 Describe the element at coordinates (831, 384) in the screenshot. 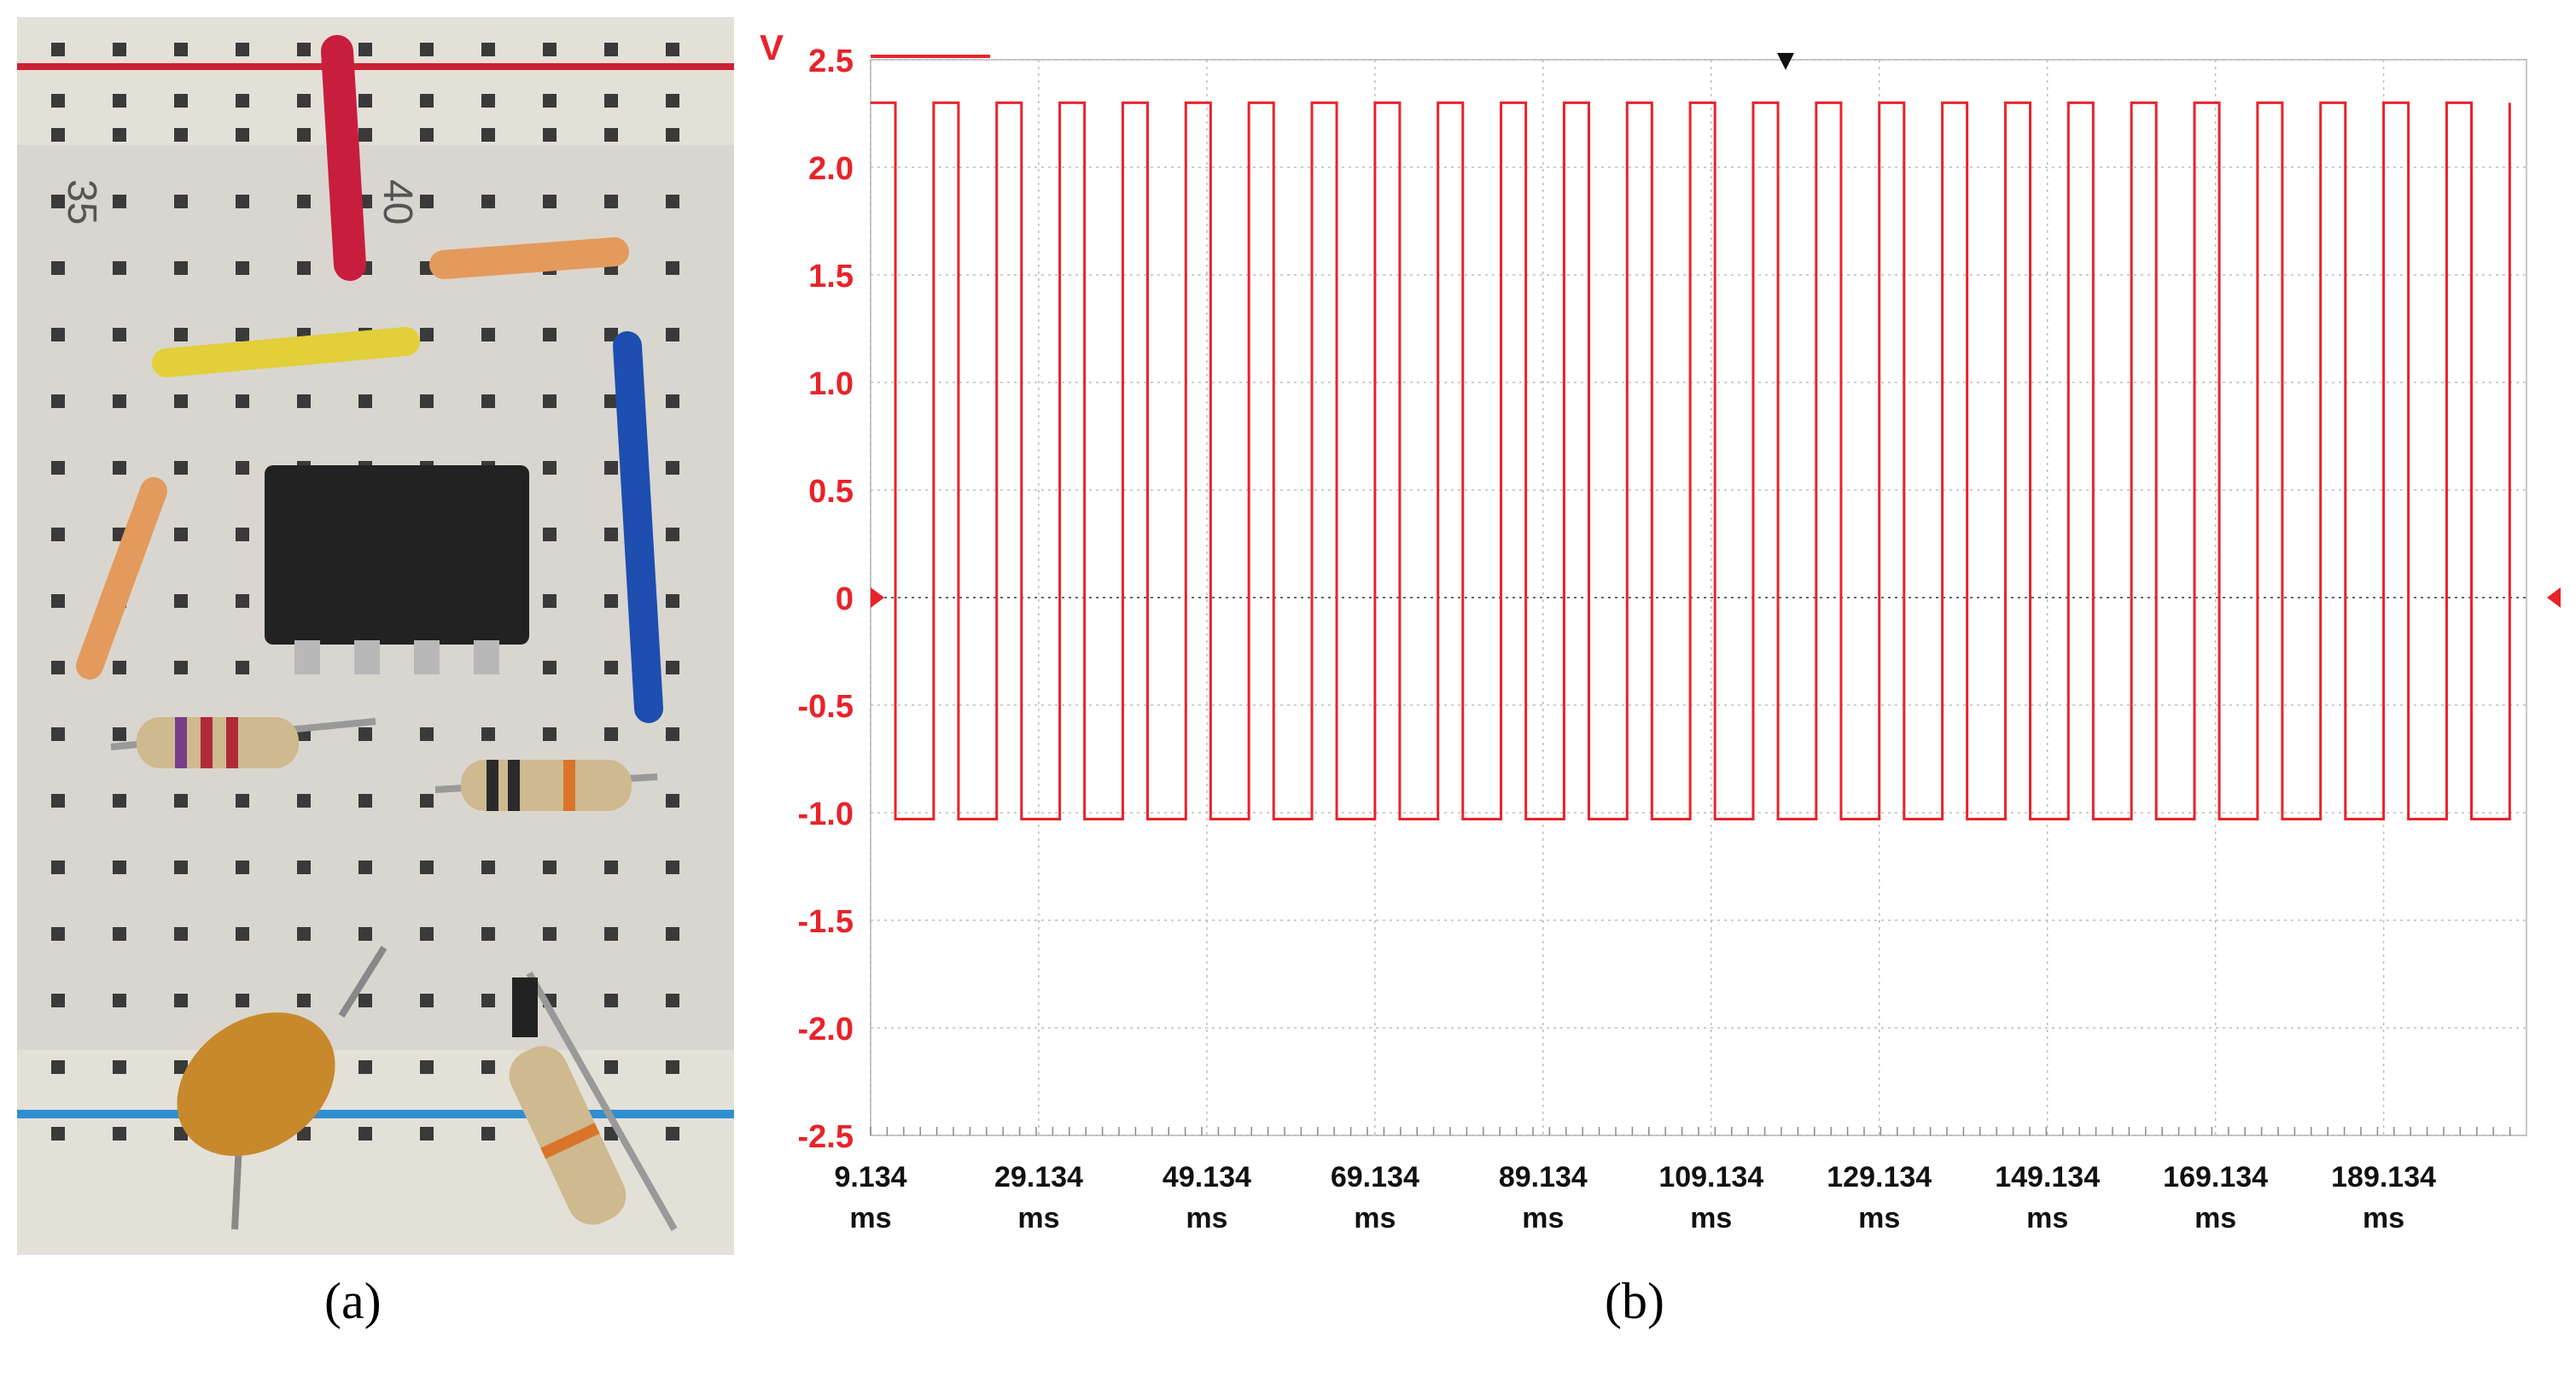

I see `y-tick-label: 1.0` at that location.